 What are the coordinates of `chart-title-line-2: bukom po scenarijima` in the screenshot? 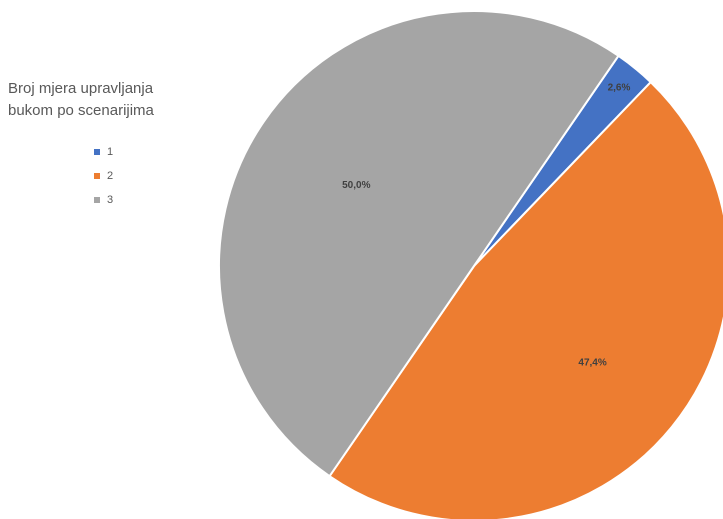 It's located at (81, 110).